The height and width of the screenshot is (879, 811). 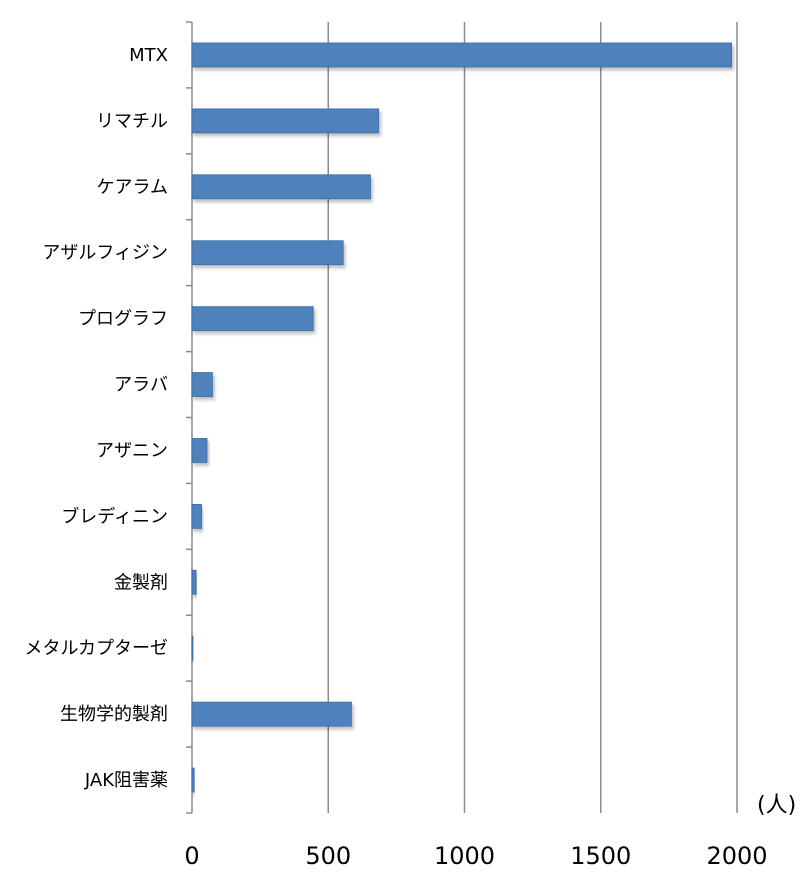 I want to click on category-label-8: 金製剤, so click(x=141, y=582).